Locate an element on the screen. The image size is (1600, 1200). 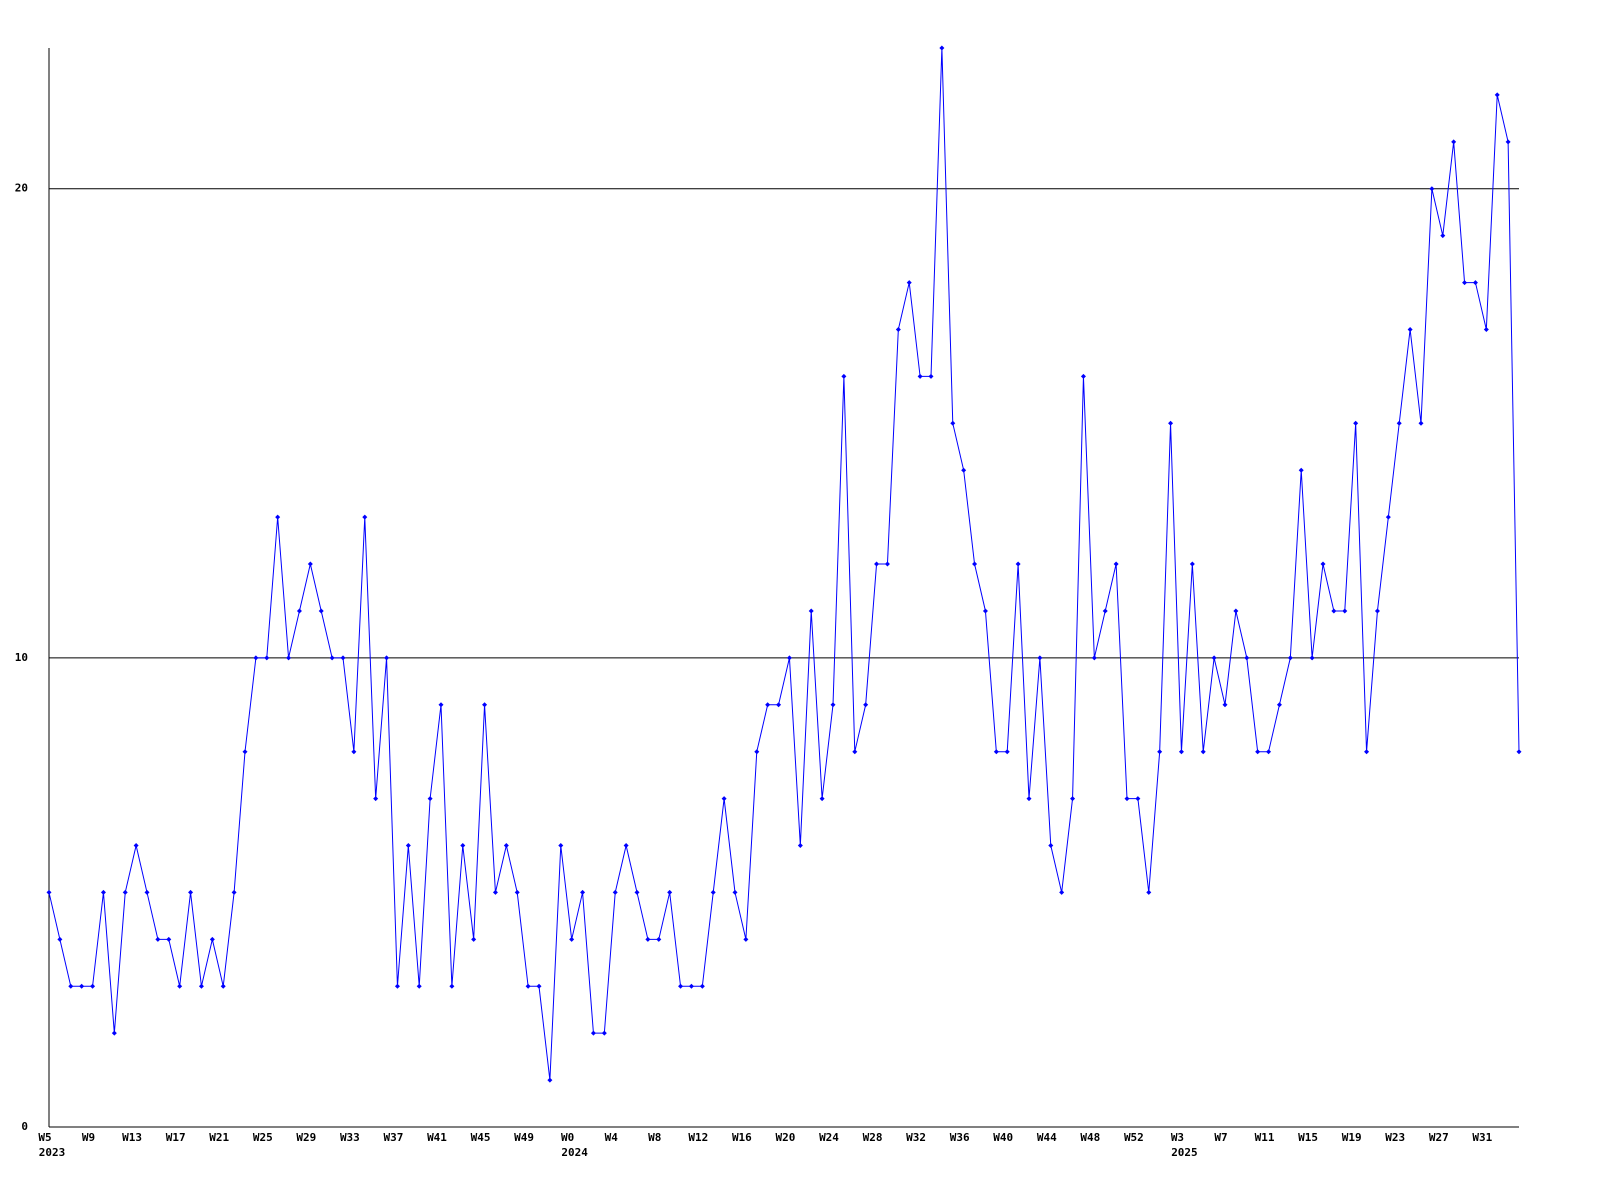
x-tick-label: W20 is located at coordinates (786, 1137).